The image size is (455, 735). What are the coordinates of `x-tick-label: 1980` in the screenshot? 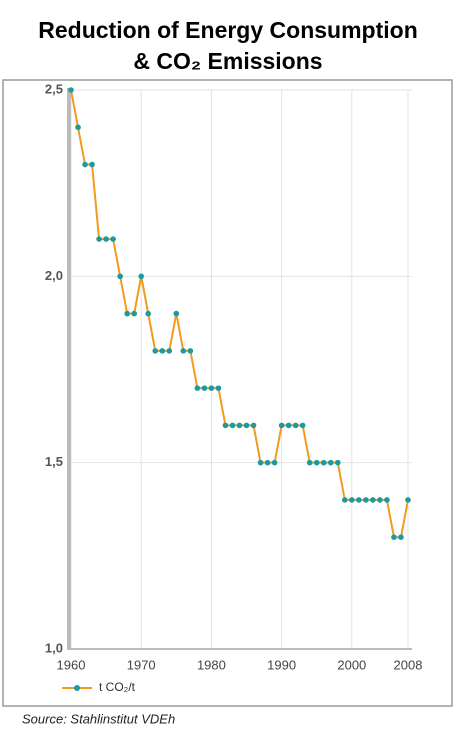 It's located at (211, 664).